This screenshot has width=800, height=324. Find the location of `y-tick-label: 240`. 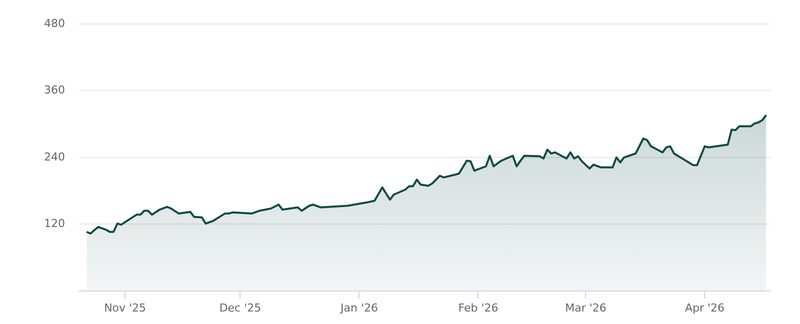

y-tick-label: 240 is located at coordinates (54, 157).